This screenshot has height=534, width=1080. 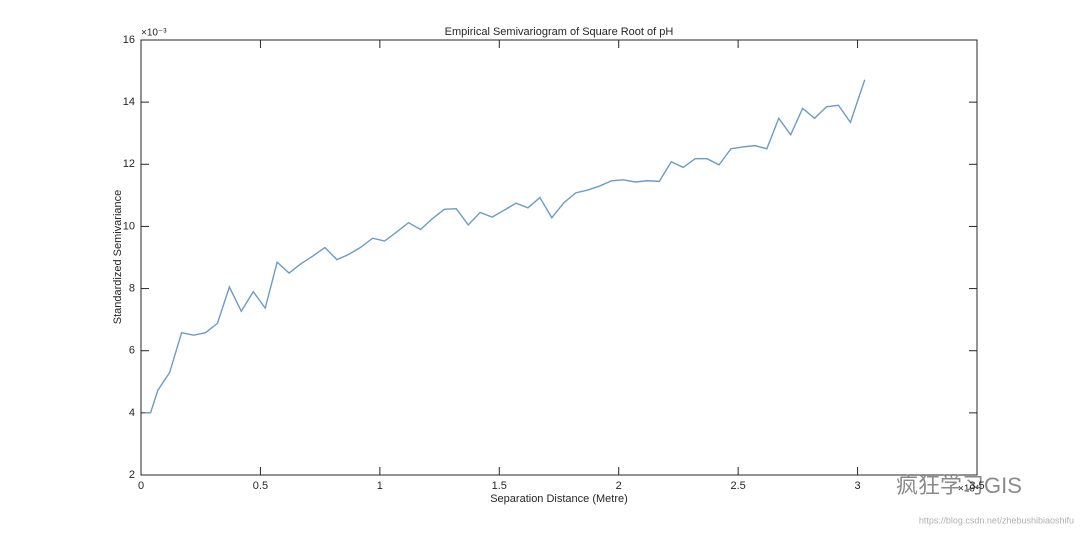 What do you see at coordinates (260, 486) in the screenshot?
I see `x-tick-label: 0.5` at bounding box center [260, 486].